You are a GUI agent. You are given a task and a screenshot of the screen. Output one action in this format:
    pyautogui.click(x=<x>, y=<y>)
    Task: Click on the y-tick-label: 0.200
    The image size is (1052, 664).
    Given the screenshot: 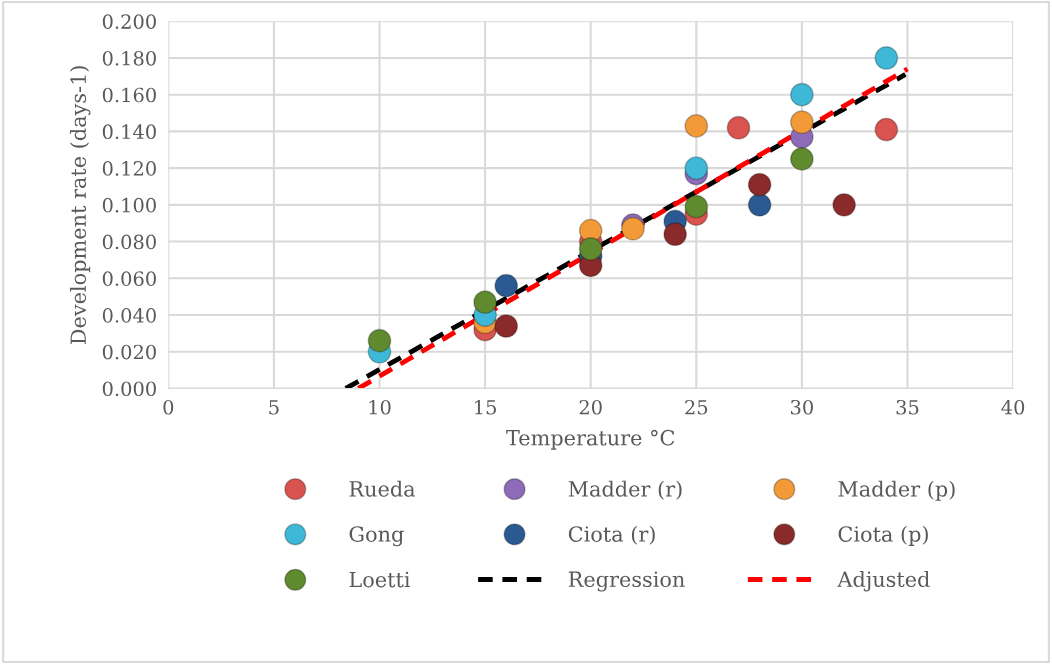 What is the action you would take?
    pyautogui.click(x=129, y=21)
    